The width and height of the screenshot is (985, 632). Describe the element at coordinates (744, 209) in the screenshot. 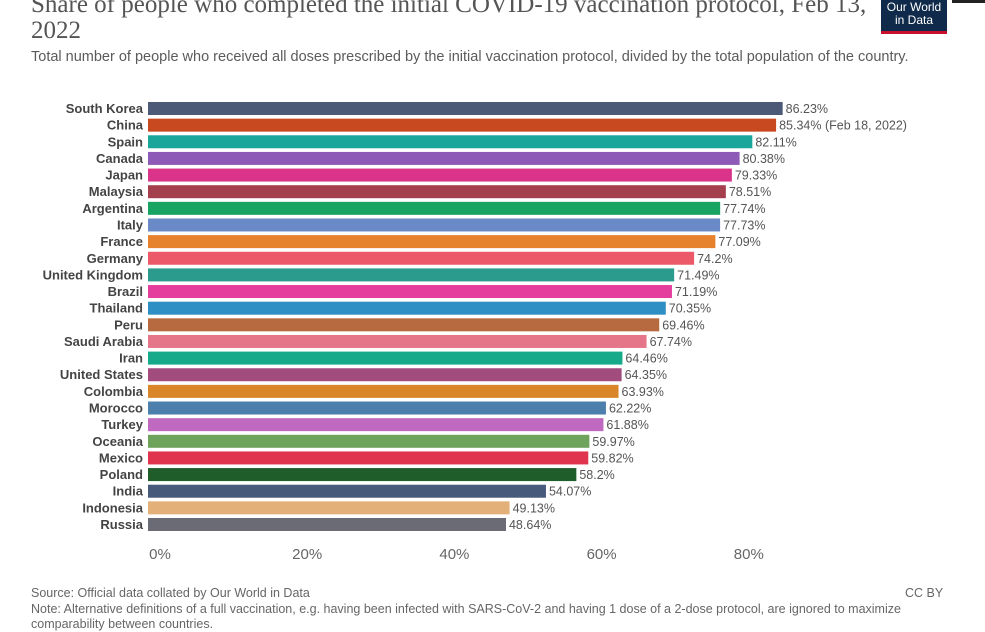

I see `value-label: 77.74%` at that location.